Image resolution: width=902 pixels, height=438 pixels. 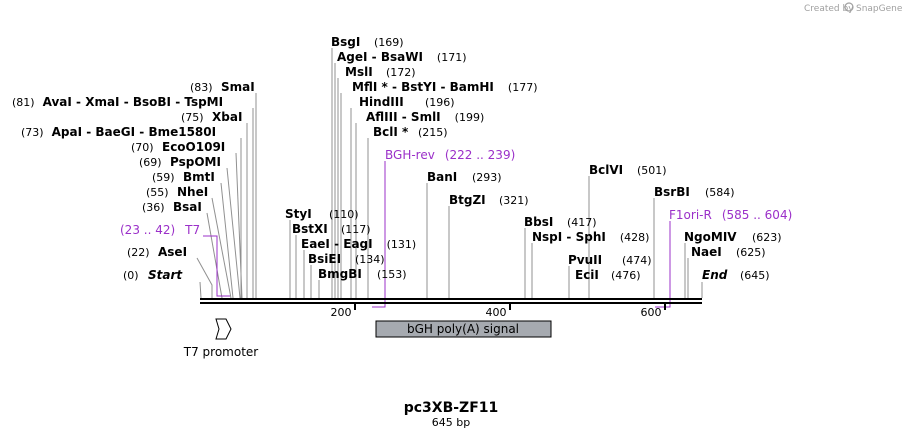 I want to click on site-pos-ecoo109i: (70), so click(x=142, y=147).